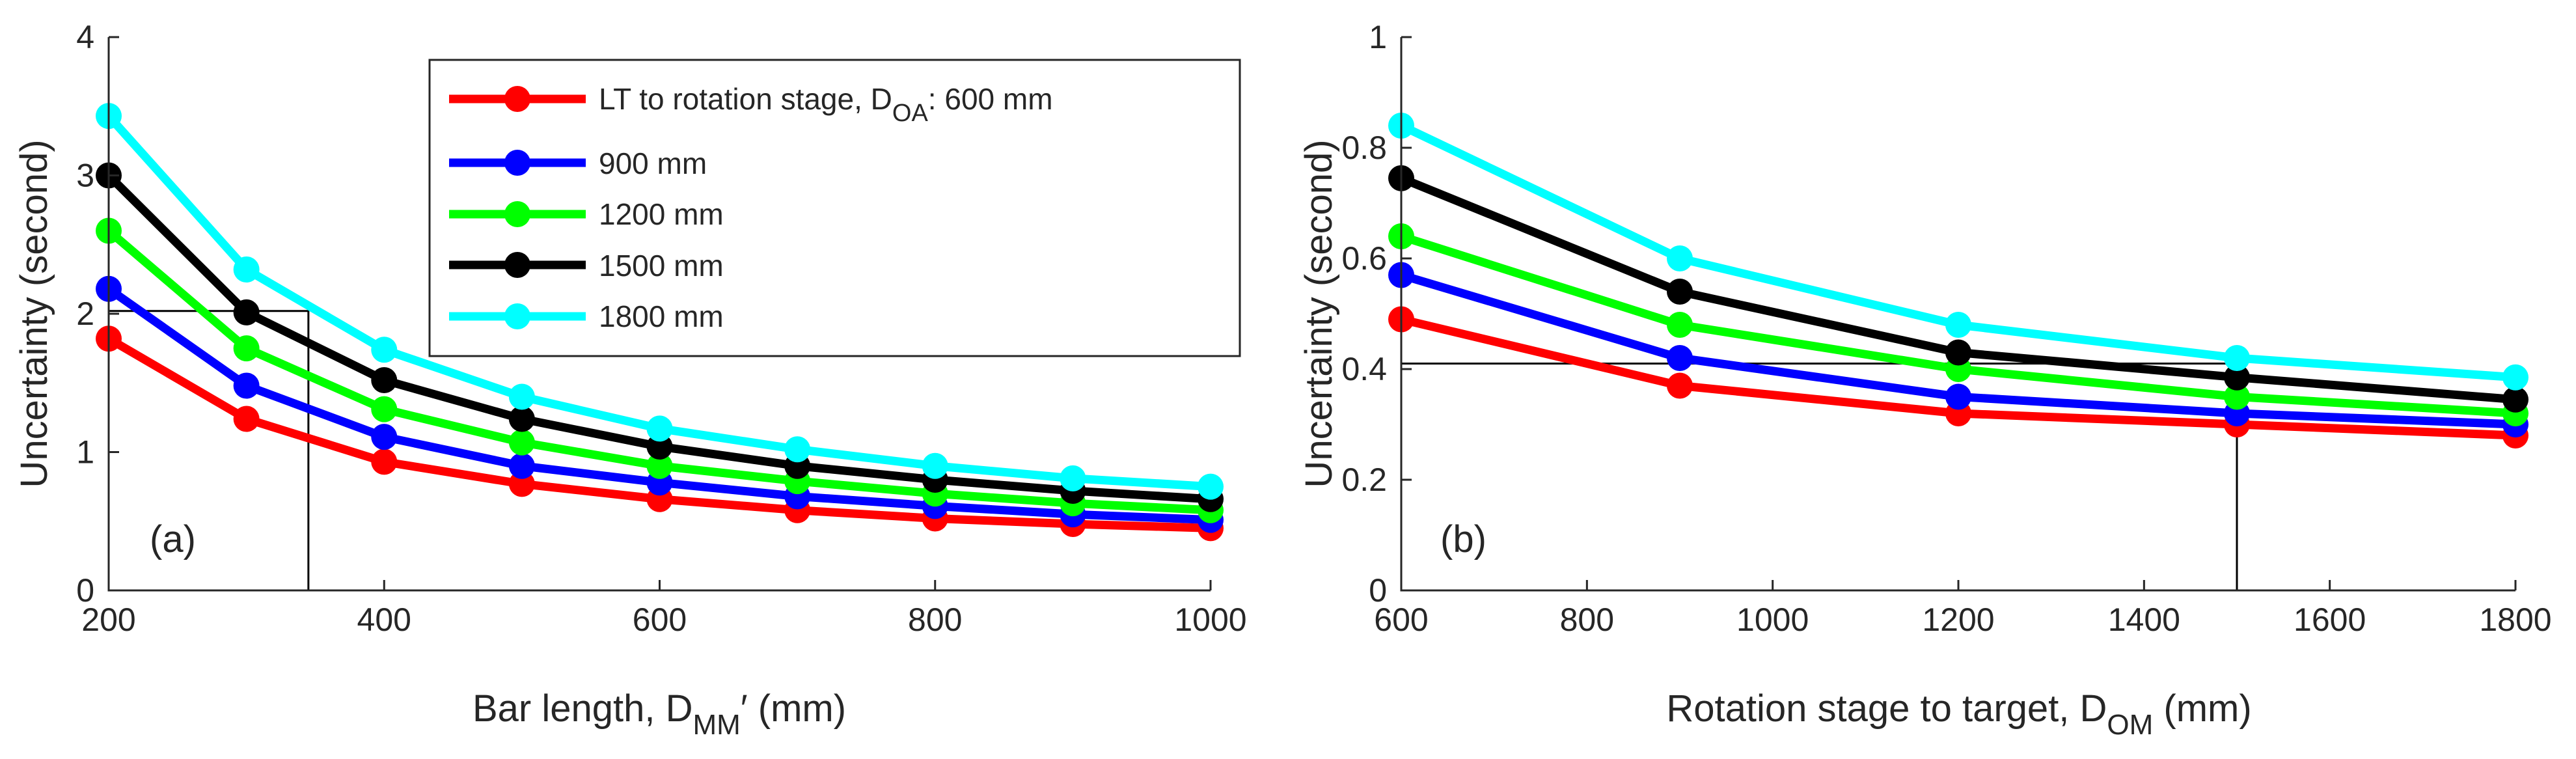 The width and height of the screenshot is (2576, 759). What do you see at coordinates (2515, 619) in the screenshot?
I see `panel-b-x-tick-label-1800: 1800` at bounding box center [2515, 619].